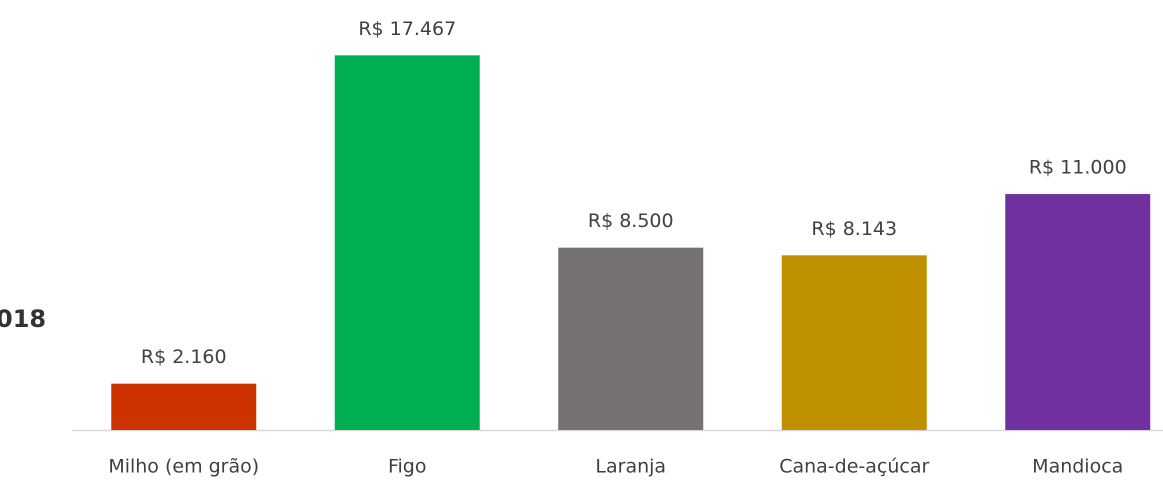 The height and width of the screenshot is (480, 1163). What do you see at coordinates (23, 319) in the screenshot?
I see `annotation: 018` at bounding box center [23, 319].